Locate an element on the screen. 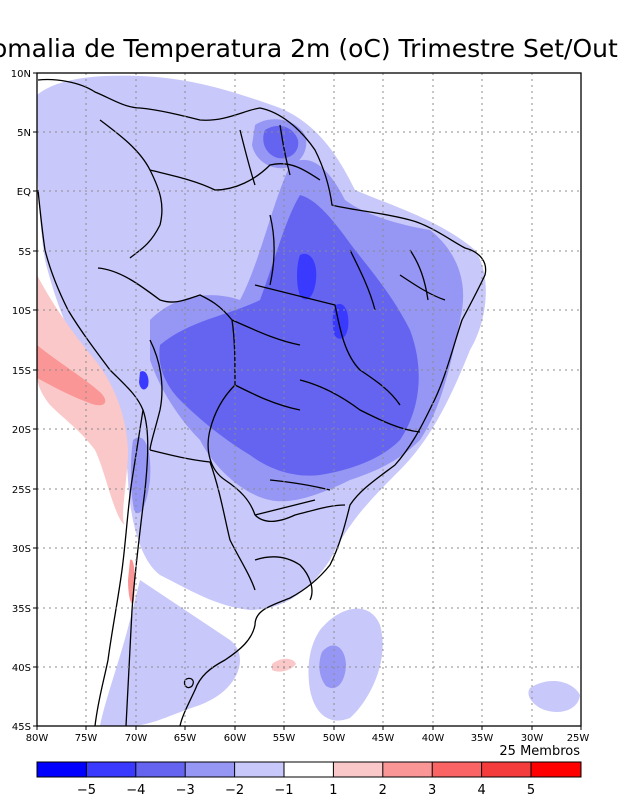  lat-label-20s: 20S is located at coordinates (21, 430).